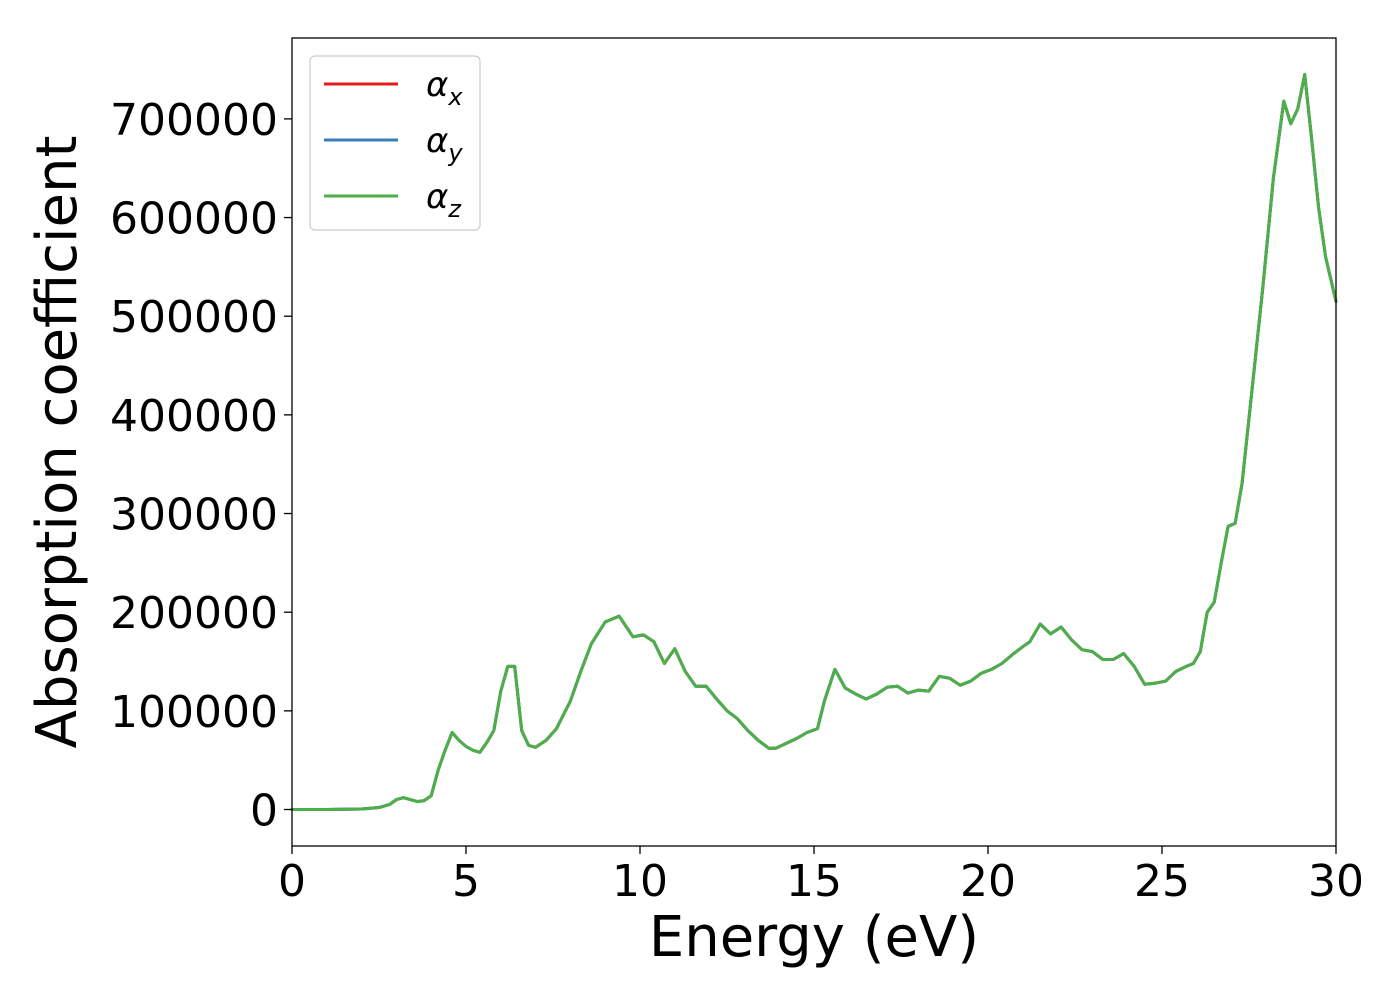 Image resolution: width=1400 pixels, height=1000 pixels. I want to click on y-tick-label: 300000, so click(194, 515).